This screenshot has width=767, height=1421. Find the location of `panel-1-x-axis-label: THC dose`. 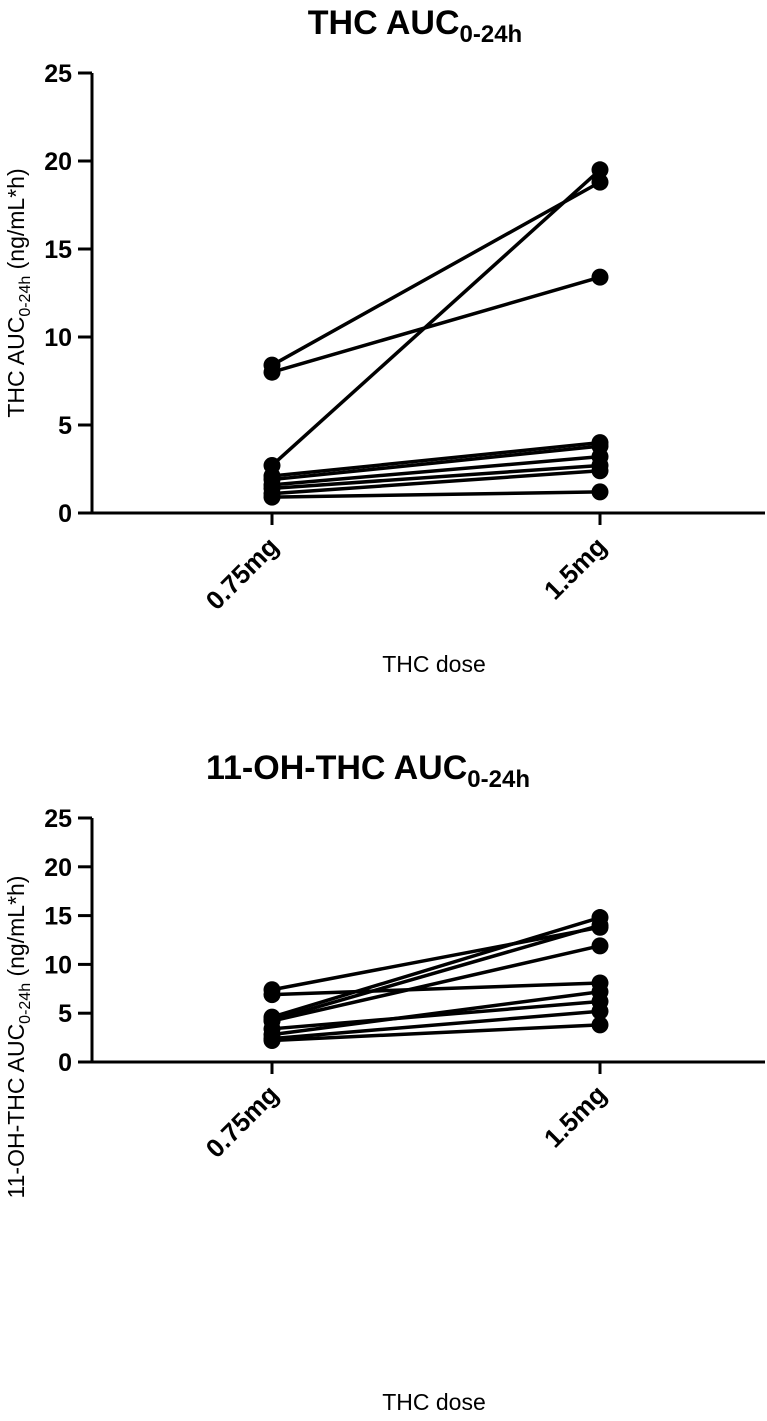

panel-1-x-axis-label: THC dose is located at coordinates (434, 664).